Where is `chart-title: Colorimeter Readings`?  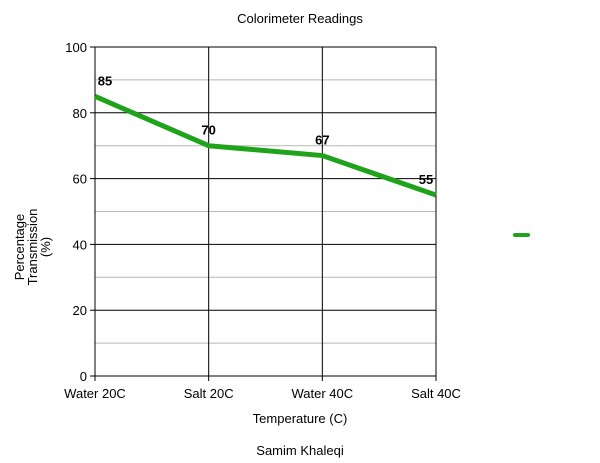 chart-title: Colorimeter Readings is located at coordinates (300, 18).